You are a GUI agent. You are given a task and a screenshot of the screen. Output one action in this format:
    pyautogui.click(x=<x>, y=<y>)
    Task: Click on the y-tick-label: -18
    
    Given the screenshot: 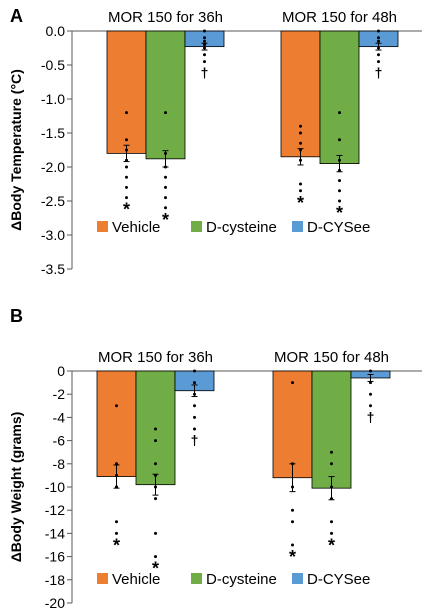 What is the action you would take?
    pyautogui.click(x=55, y=580)
    